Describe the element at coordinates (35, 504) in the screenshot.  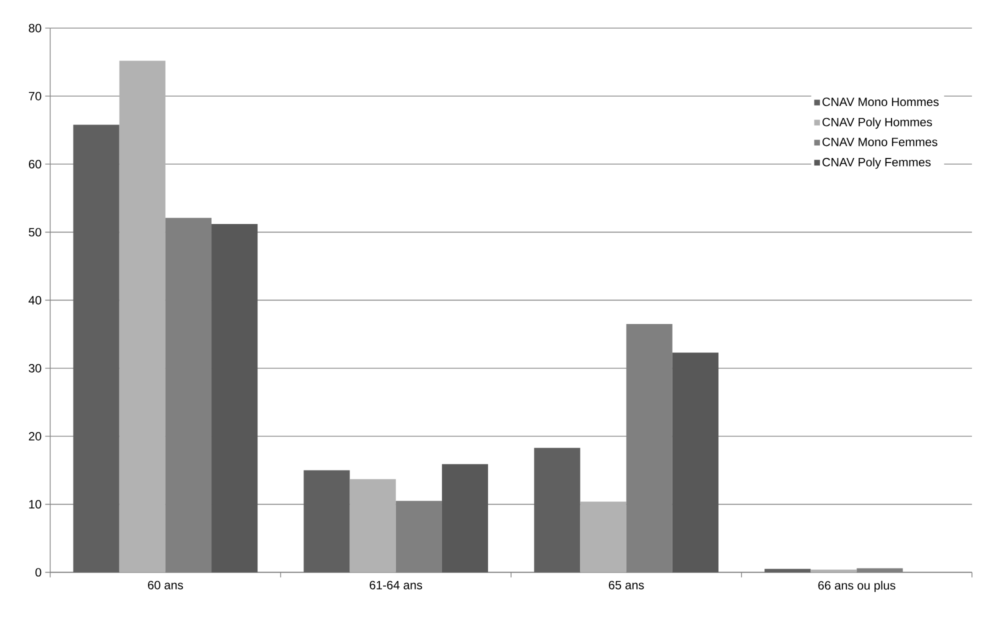
I see `y-tick-label: 10` at that location.